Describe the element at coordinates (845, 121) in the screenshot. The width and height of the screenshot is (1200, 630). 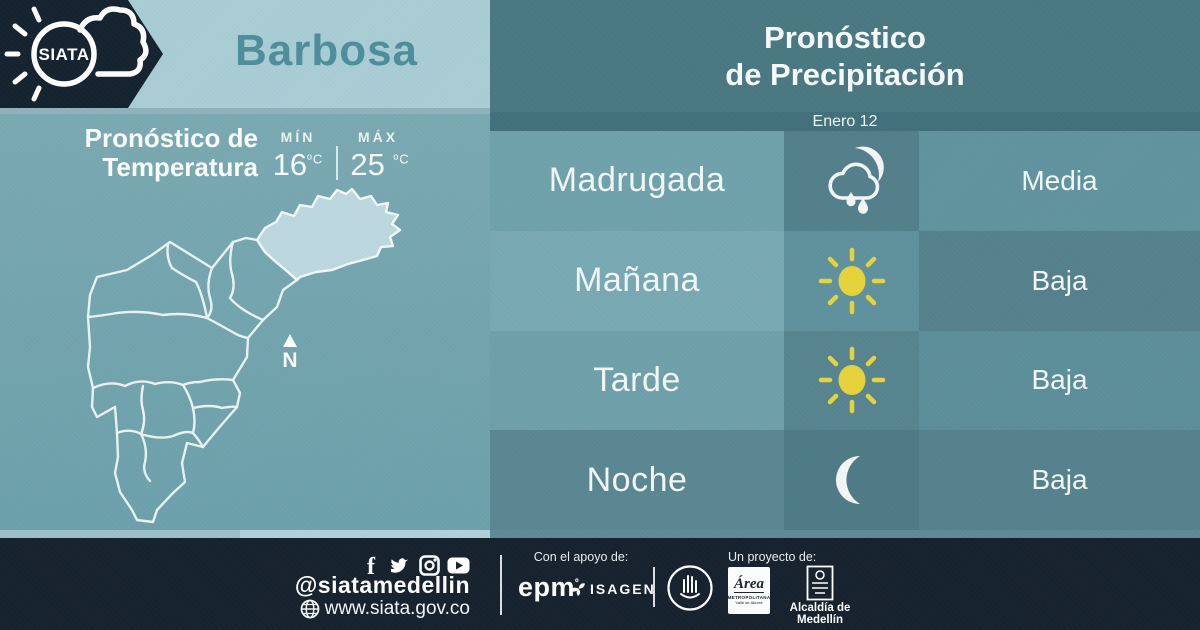
I see `forecast-date: Enero 12` at that location.